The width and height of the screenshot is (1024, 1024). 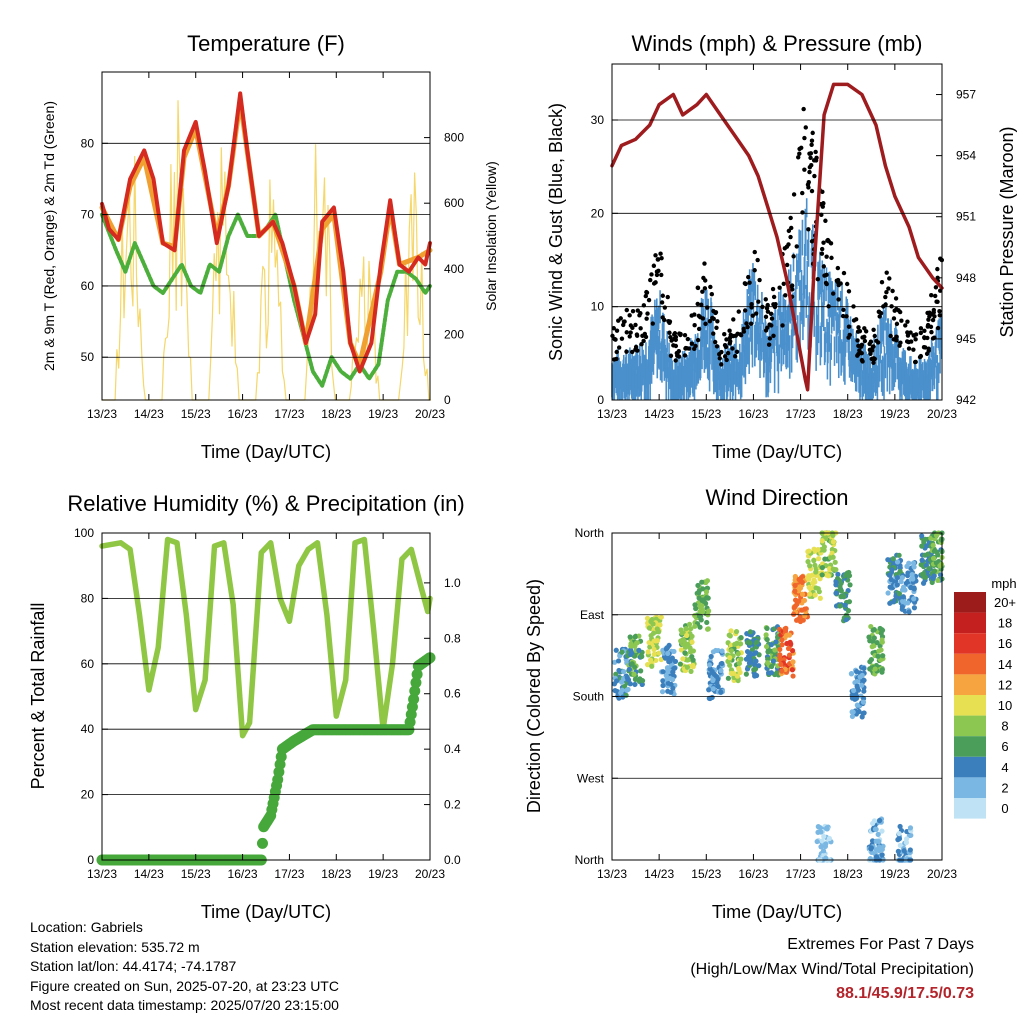 I want to click on direction-xtick-label: 14/23, so click(x=659, y=874).